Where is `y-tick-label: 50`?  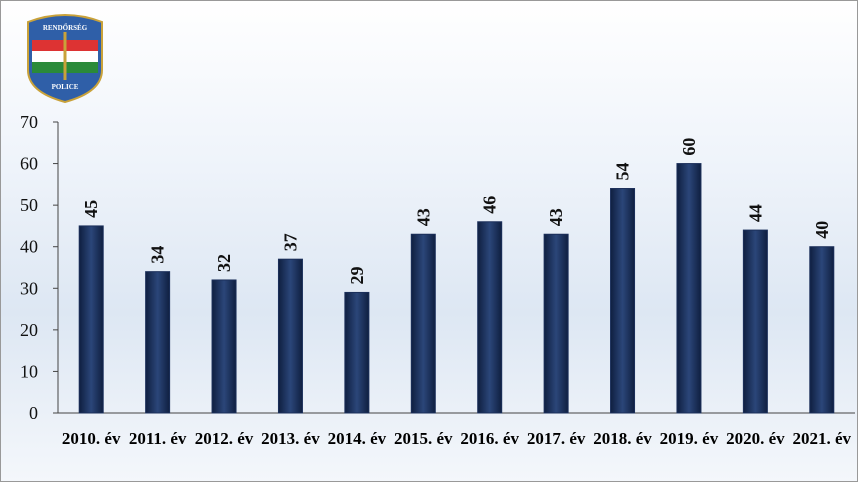
y-tick-label: 50 is located at coordinates (29, 205).